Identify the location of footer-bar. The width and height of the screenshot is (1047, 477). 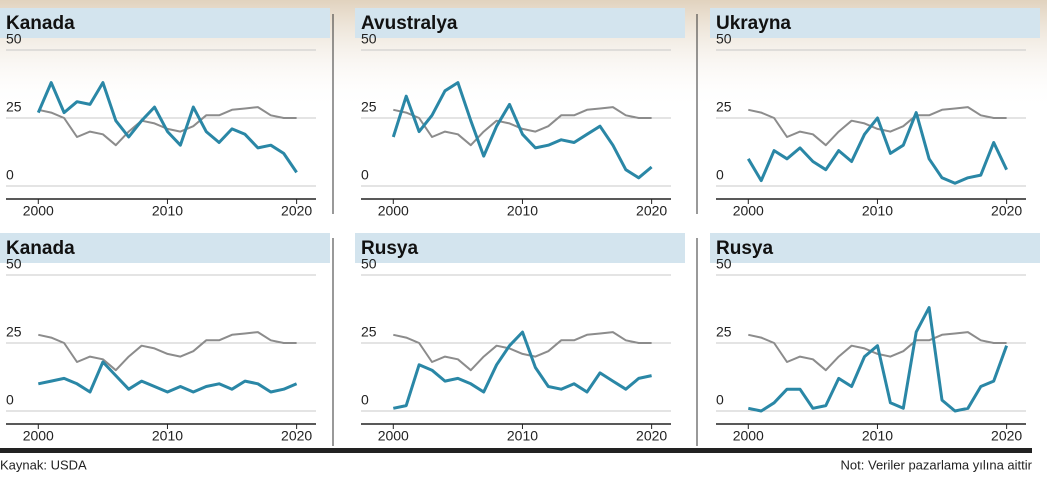
(516, 450).